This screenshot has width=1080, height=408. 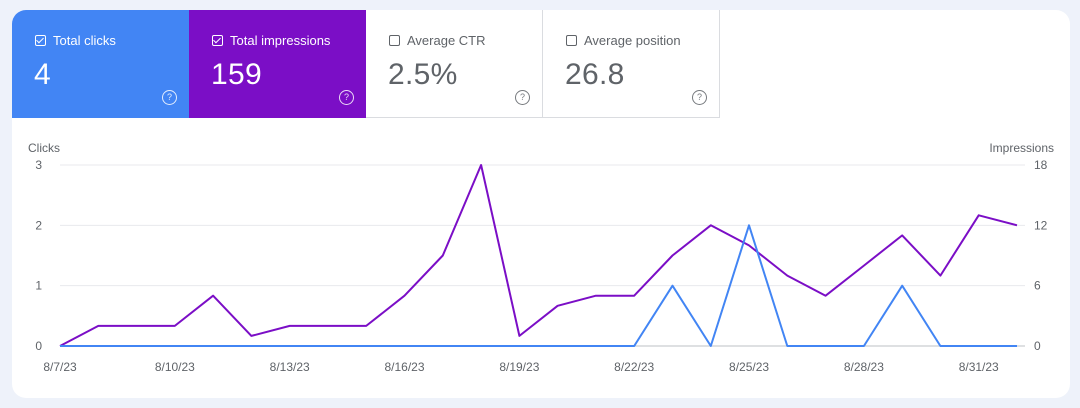 What do you see at coordinates (519, 367) in the screenshot?
I see `x-tick-label: 8/19/23` at bounding box center [519, 367].